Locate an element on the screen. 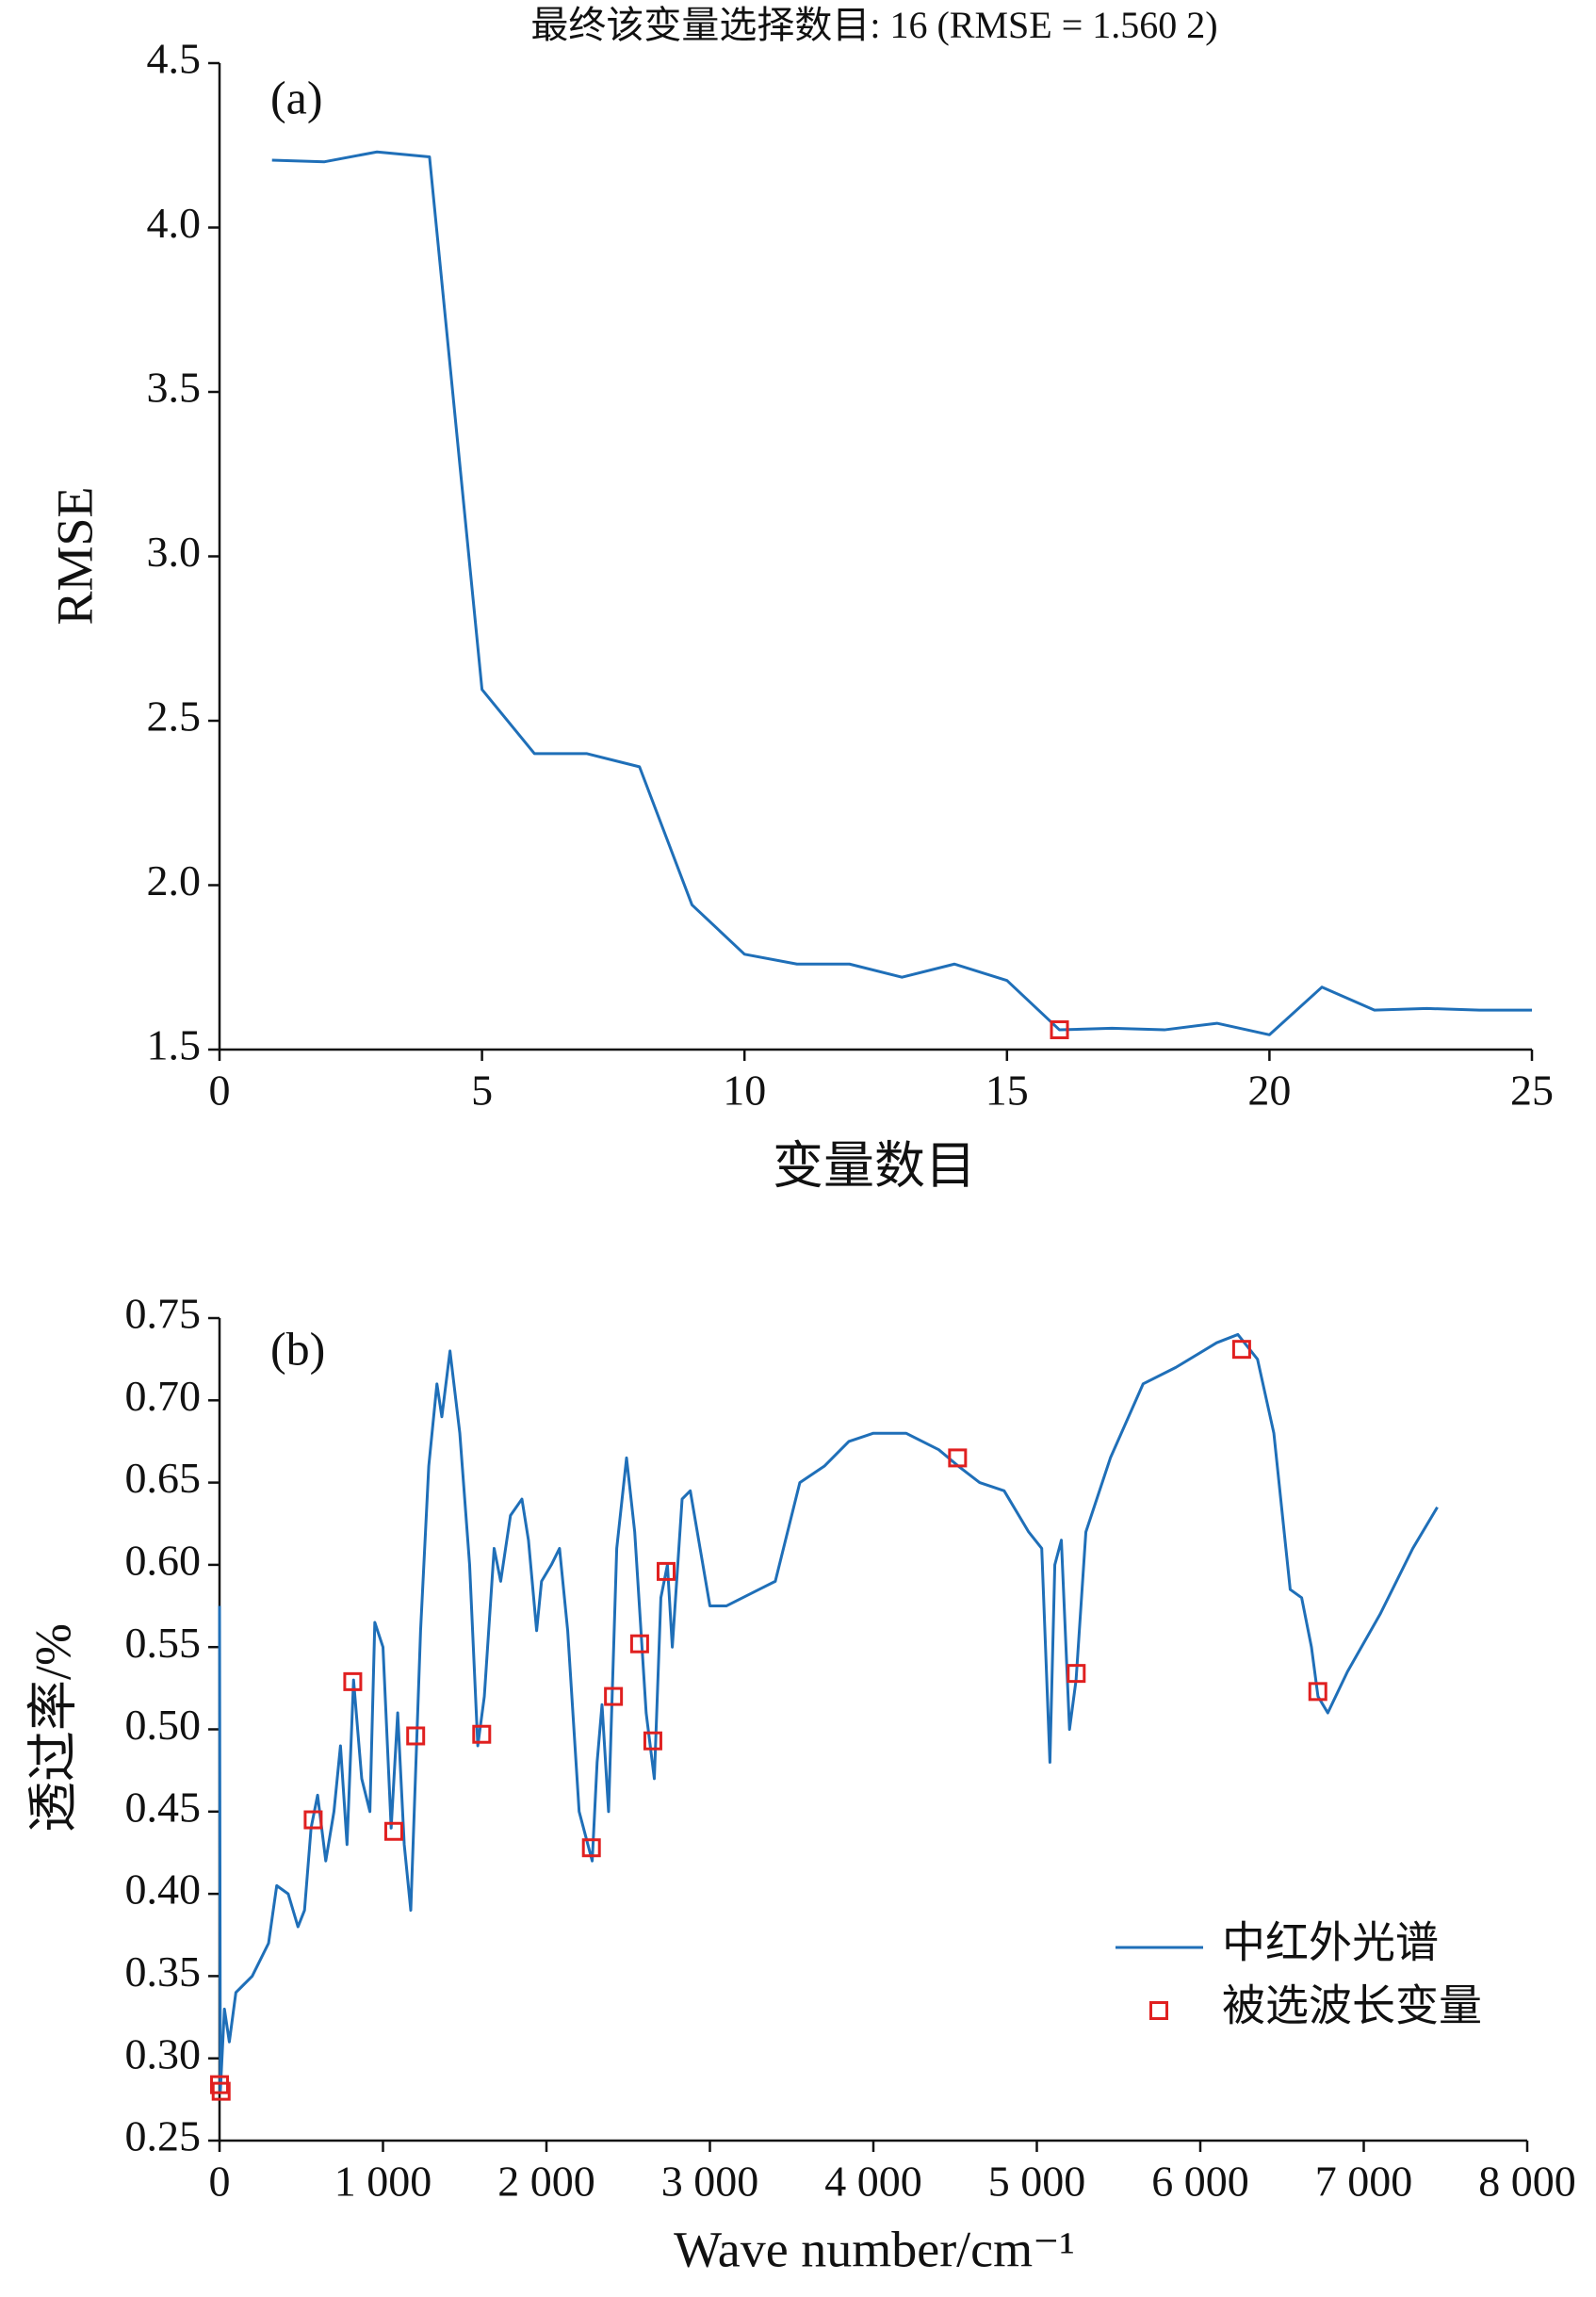 Image resolution: width=1596 pixels, height=2297 pixels. y-axis-label: 透过率/% is located at coordinates (52, 1728).